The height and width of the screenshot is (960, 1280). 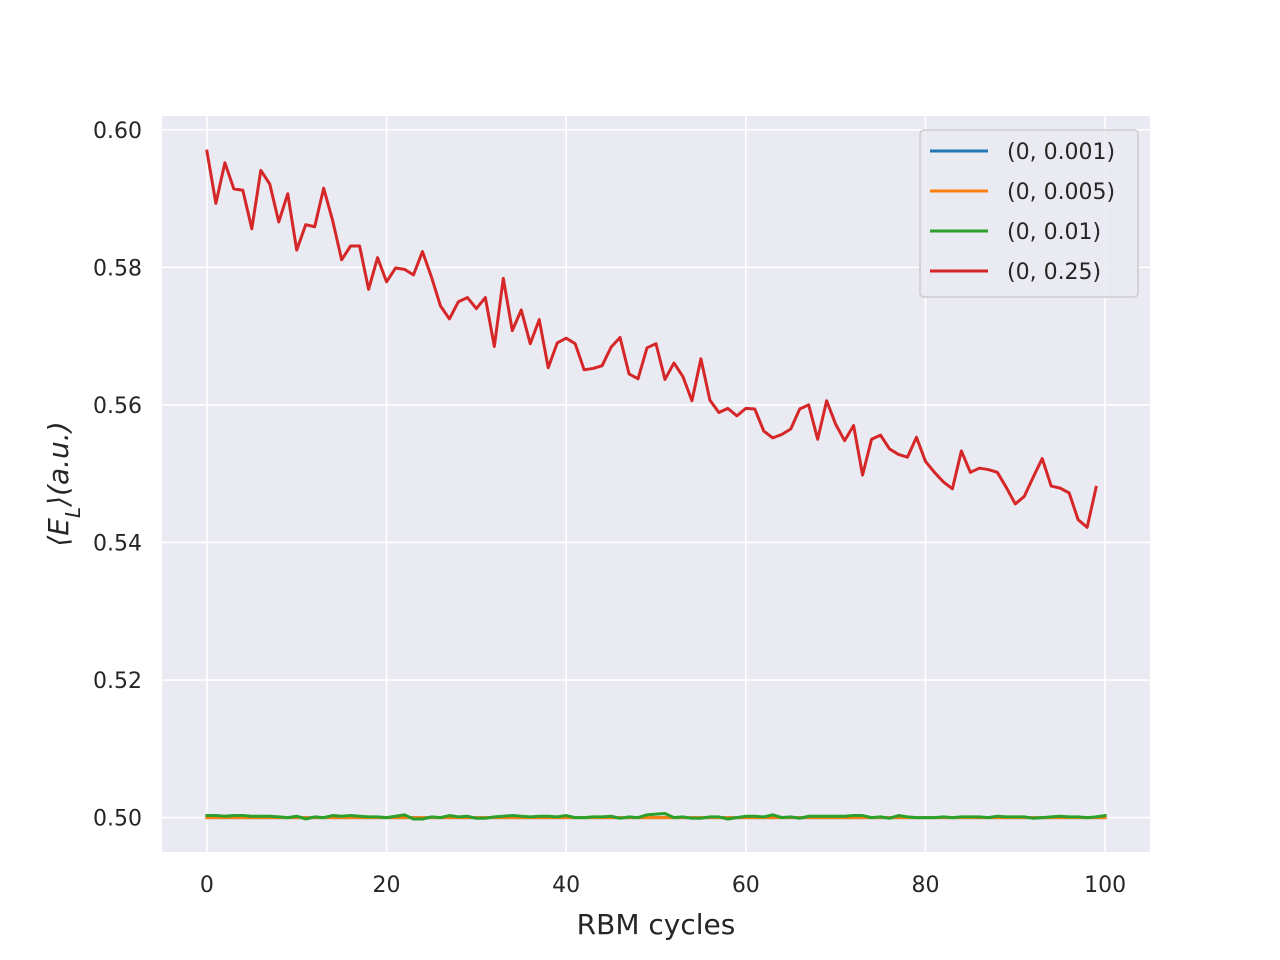 What do you see at coordinates (207, 885) in the screenshot?
I see `x-tick-label: 0` at bounding box center [207, 885].